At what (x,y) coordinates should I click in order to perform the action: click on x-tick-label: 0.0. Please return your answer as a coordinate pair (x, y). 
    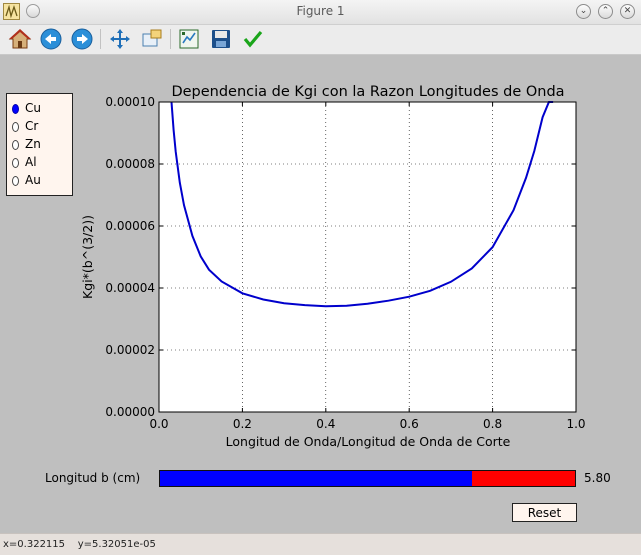
    Looking at the image, I should click on (158, 424).